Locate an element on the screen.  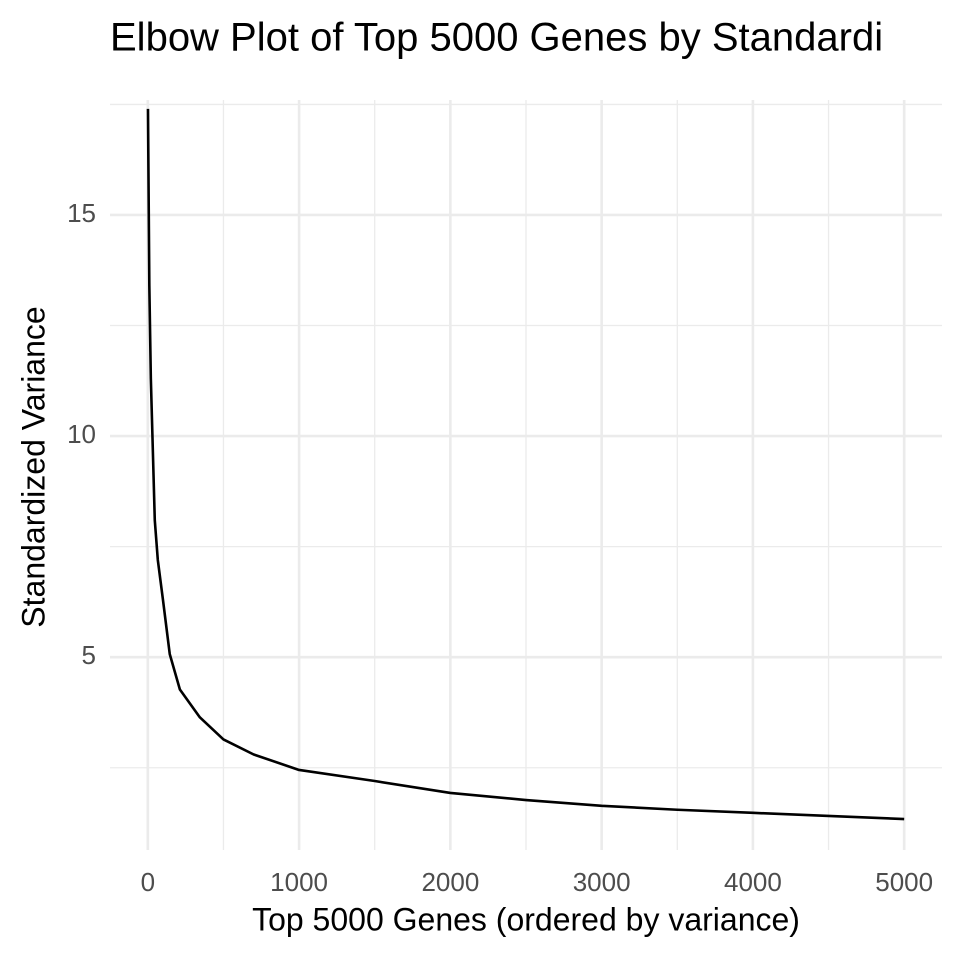
x-tick-label: 5000 is located at coordinates (904, 882).